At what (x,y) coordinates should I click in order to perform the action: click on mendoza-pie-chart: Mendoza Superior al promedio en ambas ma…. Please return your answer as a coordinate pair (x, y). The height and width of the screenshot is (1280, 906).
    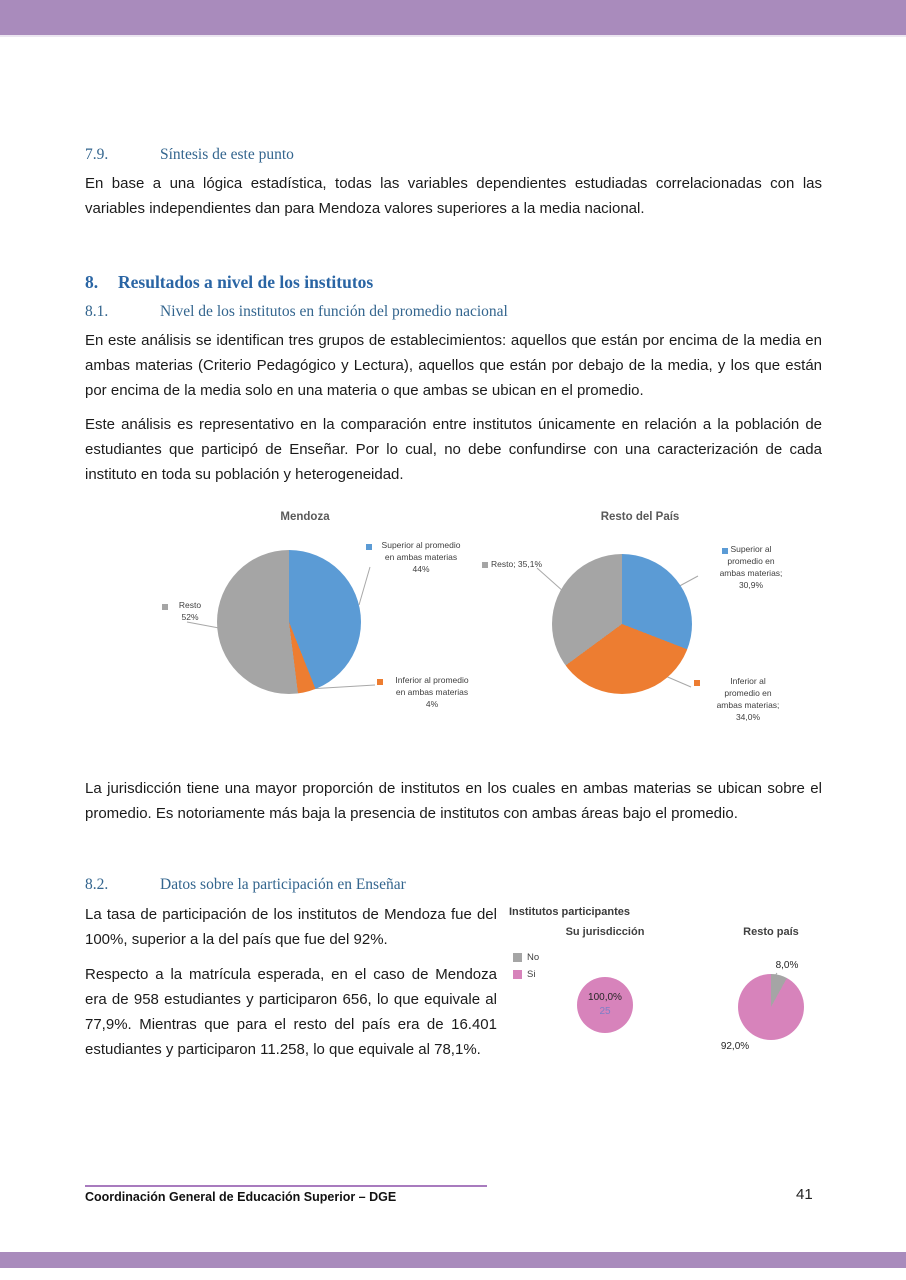
    Looking at the image, I should click on (305, 627).